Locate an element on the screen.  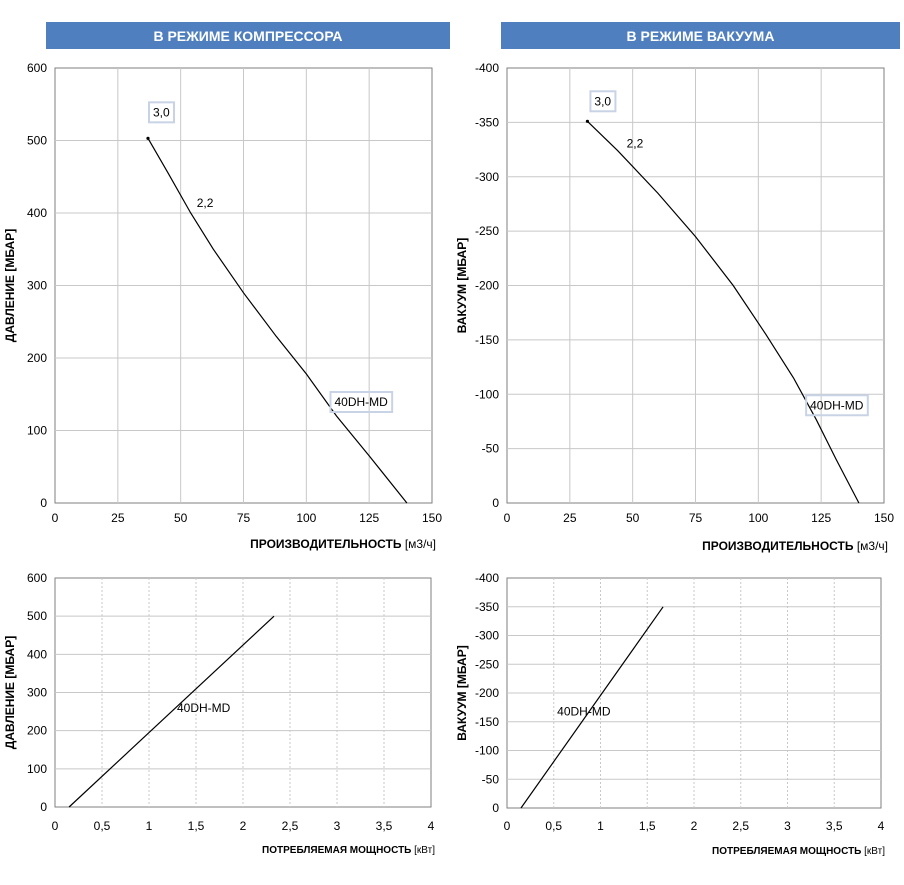
compressor-mode-banner: В РЕЖИМЕ КОМПРЕССОРА is located at coordinates (248, 35).